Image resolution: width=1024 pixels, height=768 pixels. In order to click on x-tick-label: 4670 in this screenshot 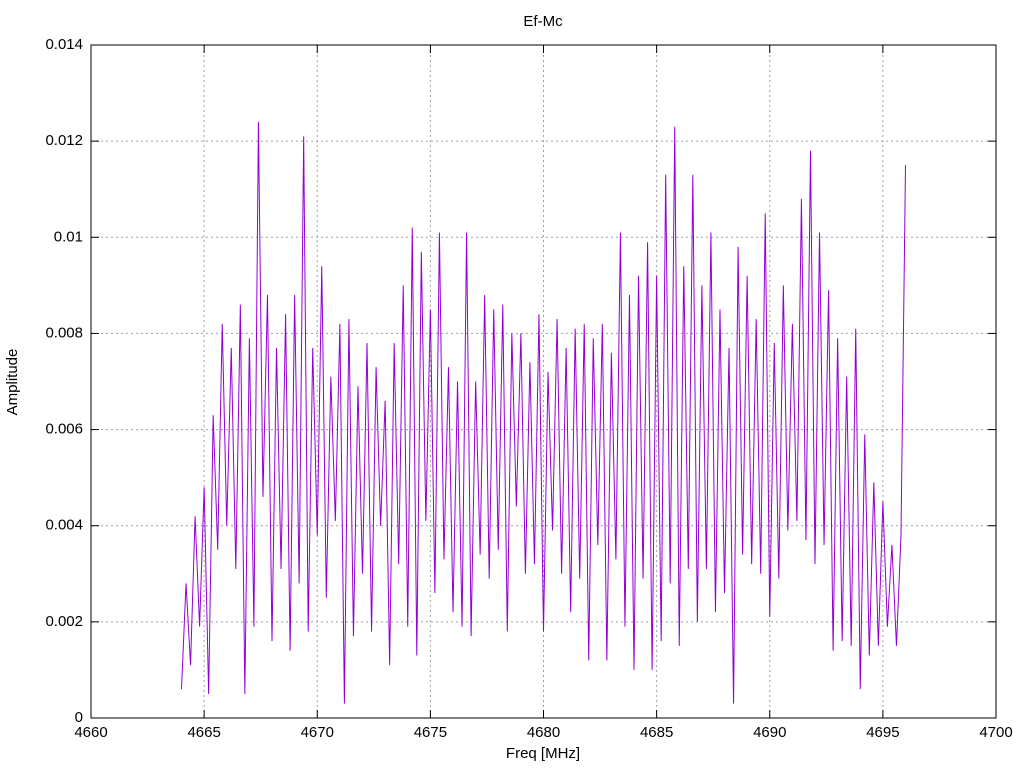, I will do `click(317, 732)`.